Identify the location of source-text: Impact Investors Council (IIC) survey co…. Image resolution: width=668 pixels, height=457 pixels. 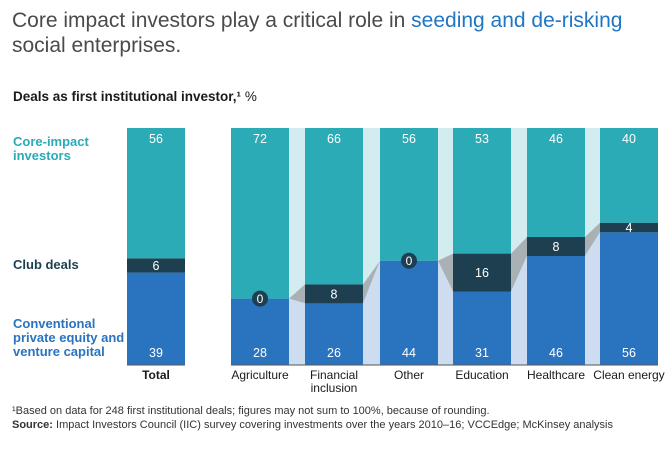
(334, 425).